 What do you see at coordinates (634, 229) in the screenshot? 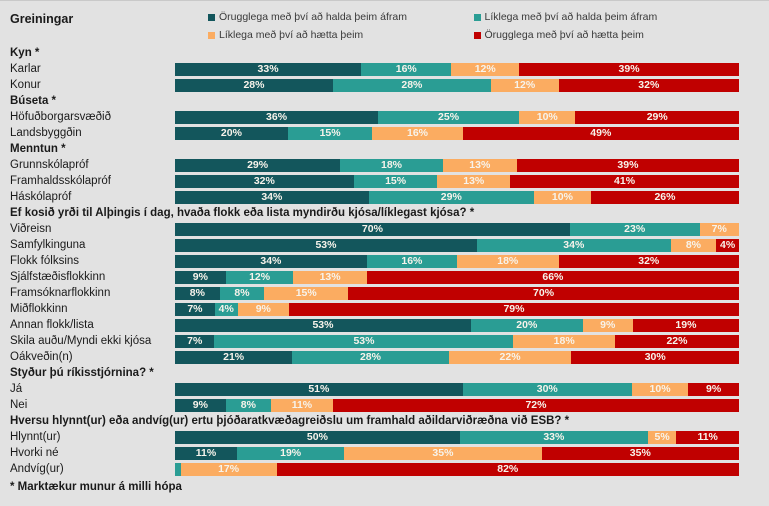
I see `bar-segment-1: 23%` at bounding box center [634, 229].